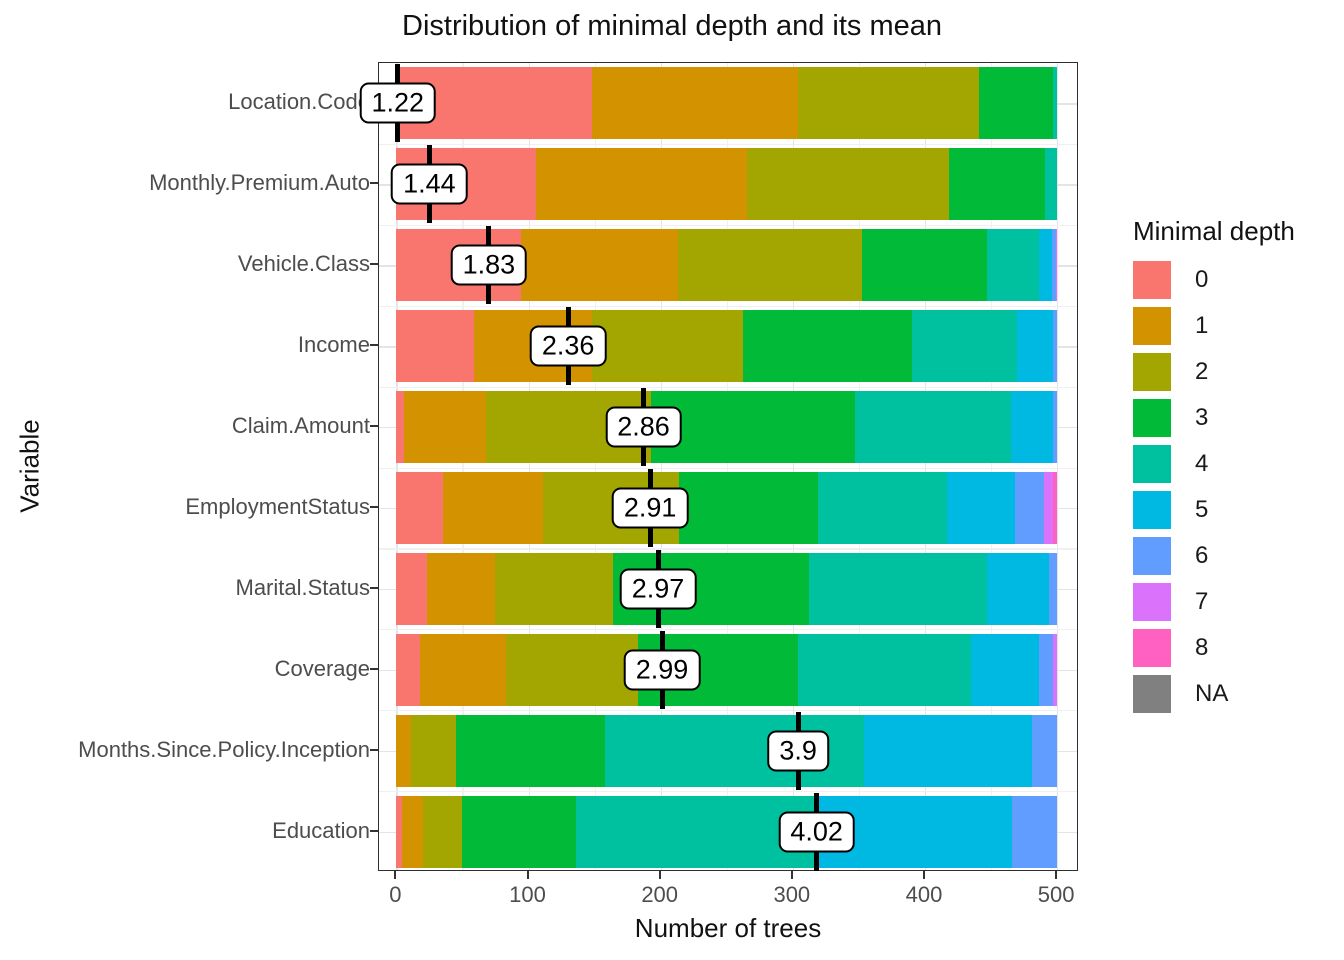 Image resolution: width=1344 pixels, height=960 pixels. What do you see at coordinates (29, 466) in the screenshot?
I see `y-axis-title: Variable` at bounding box center [29, 466].